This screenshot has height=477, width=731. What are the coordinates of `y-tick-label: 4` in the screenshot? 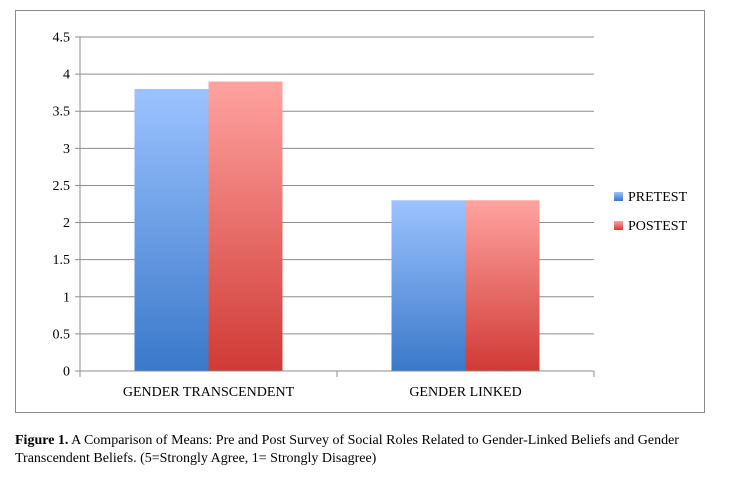 It's located at (66, 75).